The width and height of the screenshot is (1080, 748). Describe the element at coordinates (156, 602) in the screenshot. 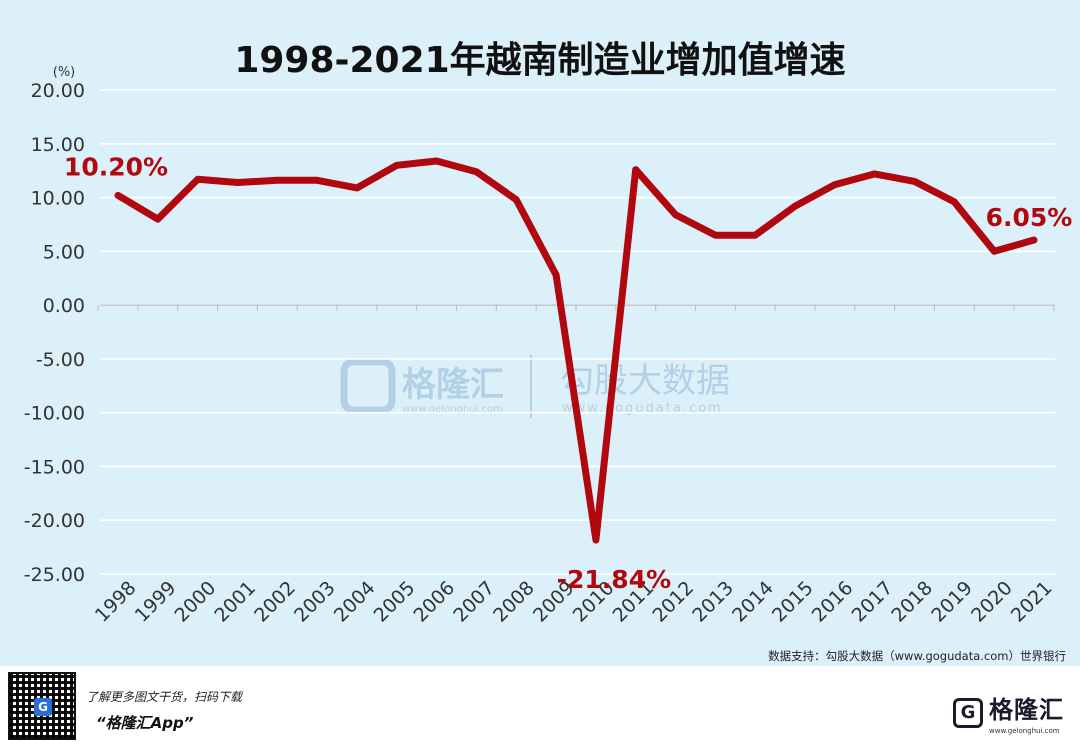

I see `x-tick-label: 1999` at that location.